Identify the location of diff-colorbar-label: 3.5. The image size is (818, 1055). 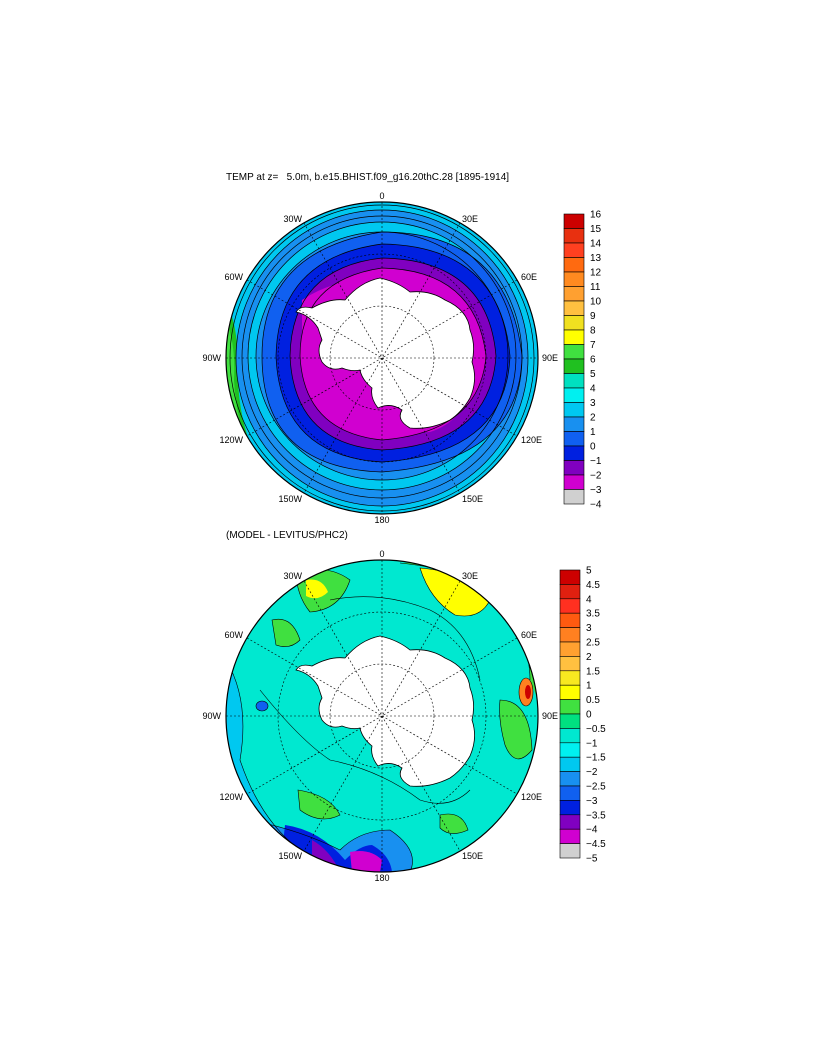
(593, 614).